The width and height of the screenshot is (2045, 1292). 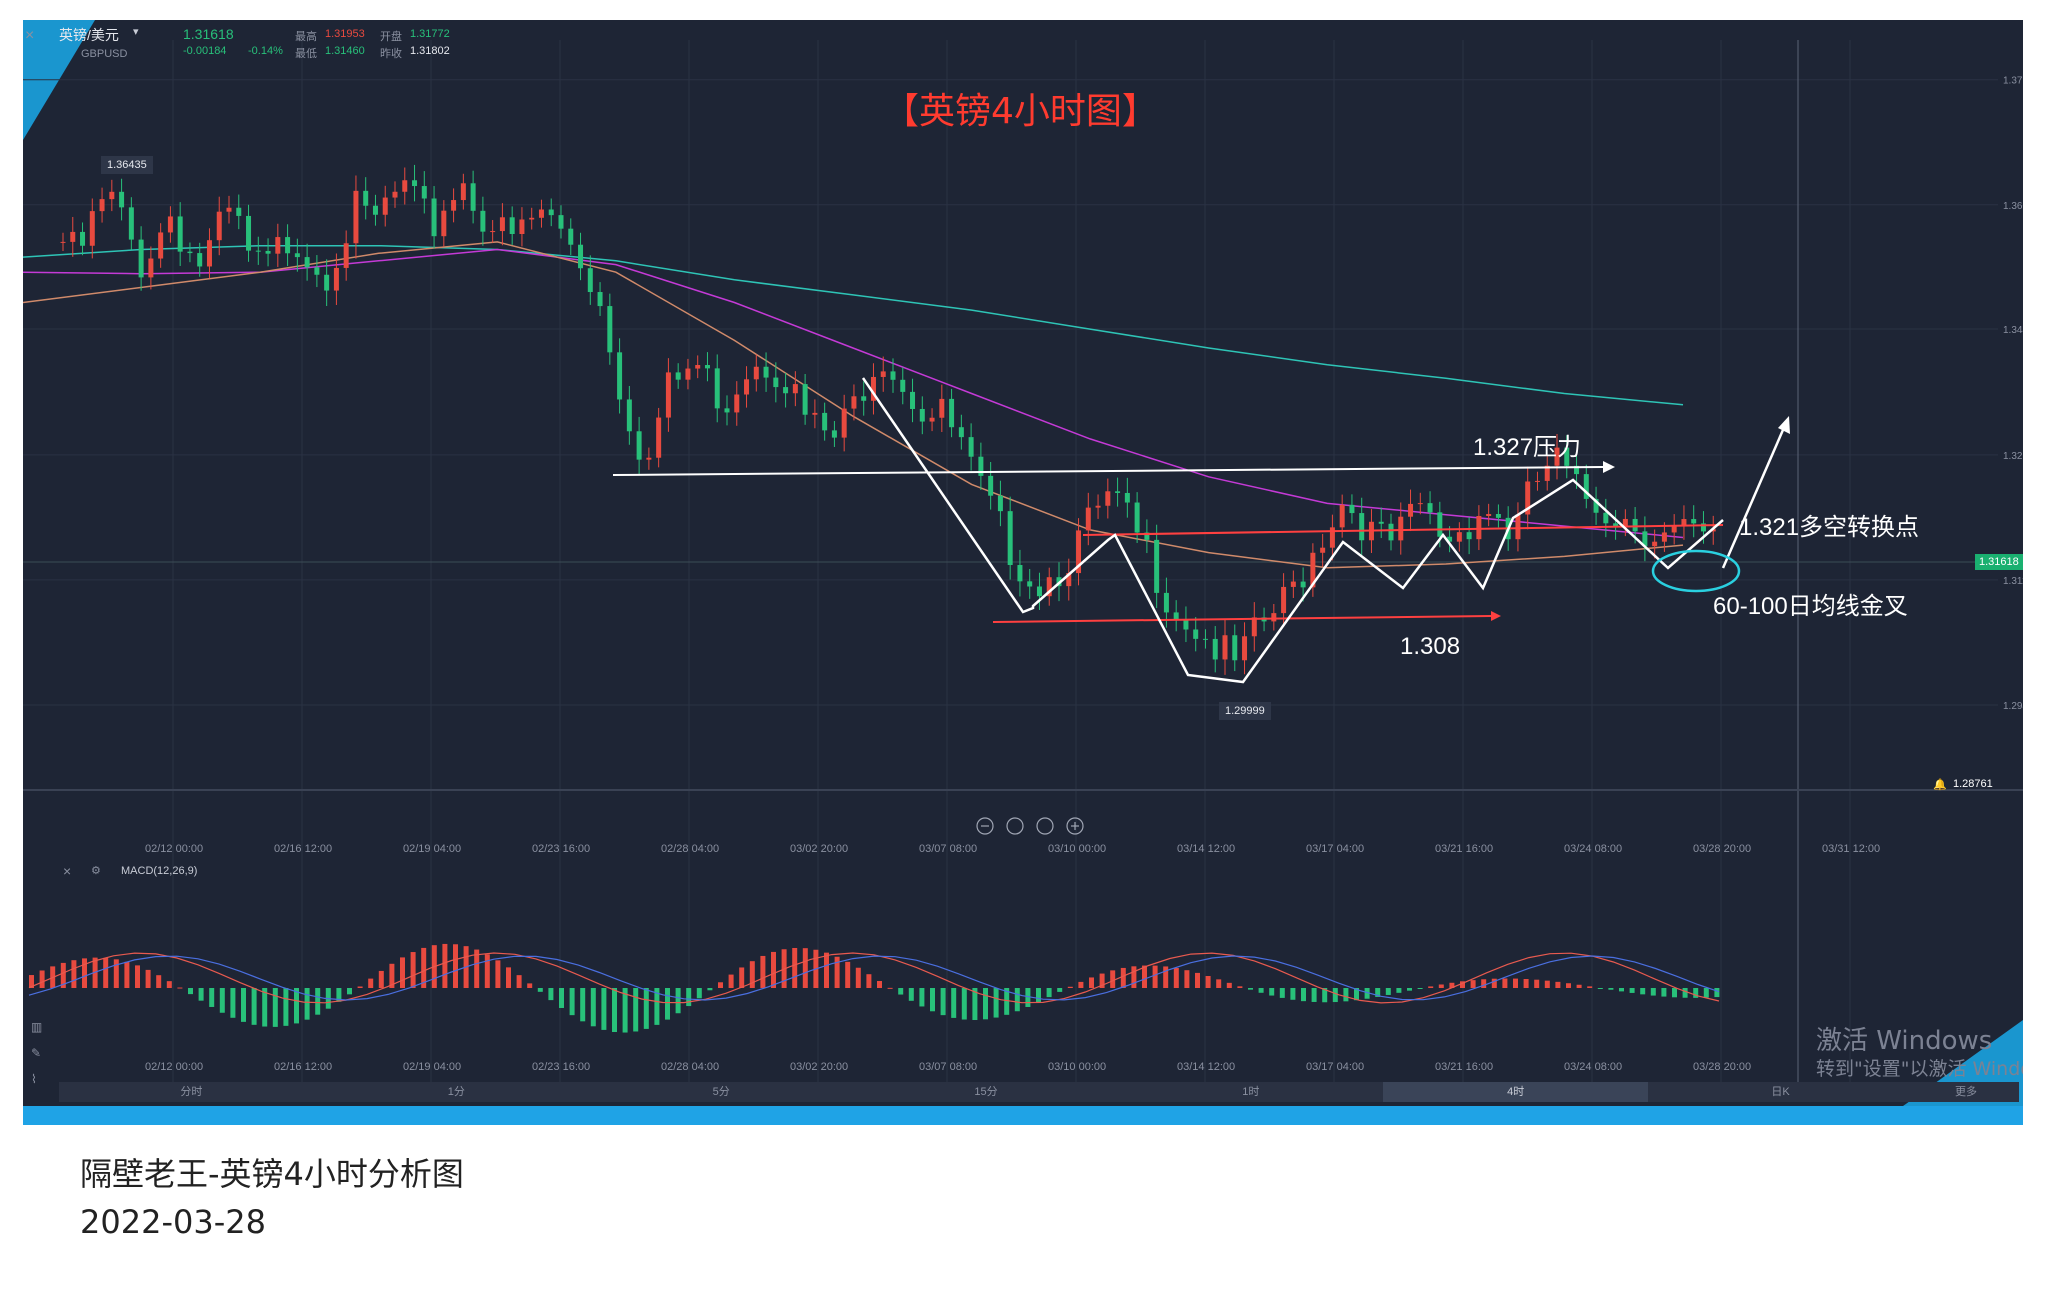 What do you see at coordinates (391, 54) in the screenshot?
I see `prev-close-label: 昨收` at bounding box center [391, 54].